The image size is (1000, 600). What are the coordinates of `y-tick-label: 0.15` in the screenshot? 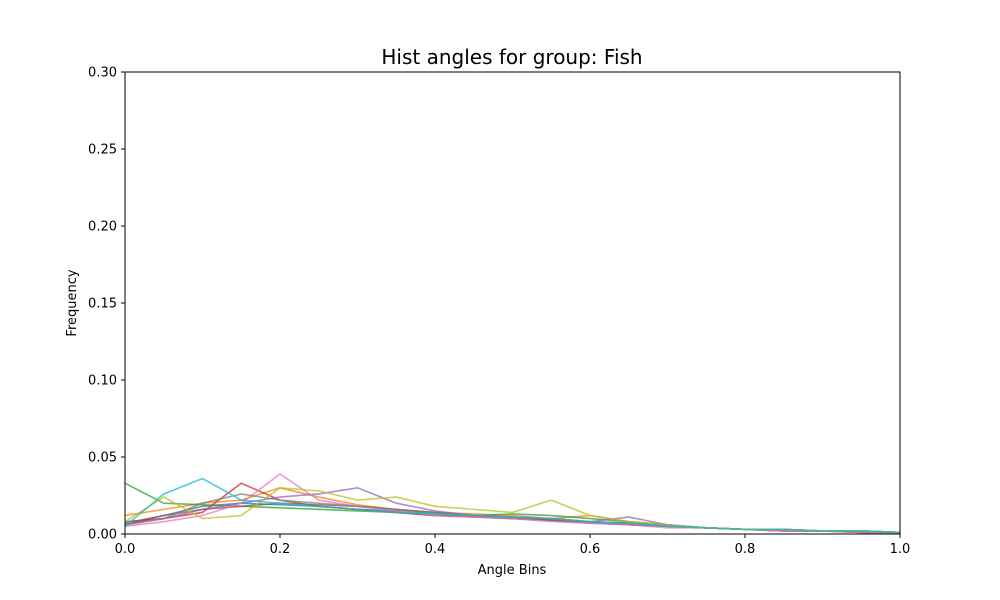 It's located at (102, 304).